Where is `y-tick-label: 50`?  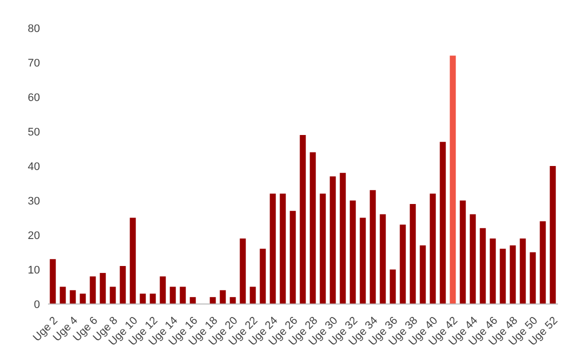
y-tick-label: 50 is located at coordinates (34, 132).